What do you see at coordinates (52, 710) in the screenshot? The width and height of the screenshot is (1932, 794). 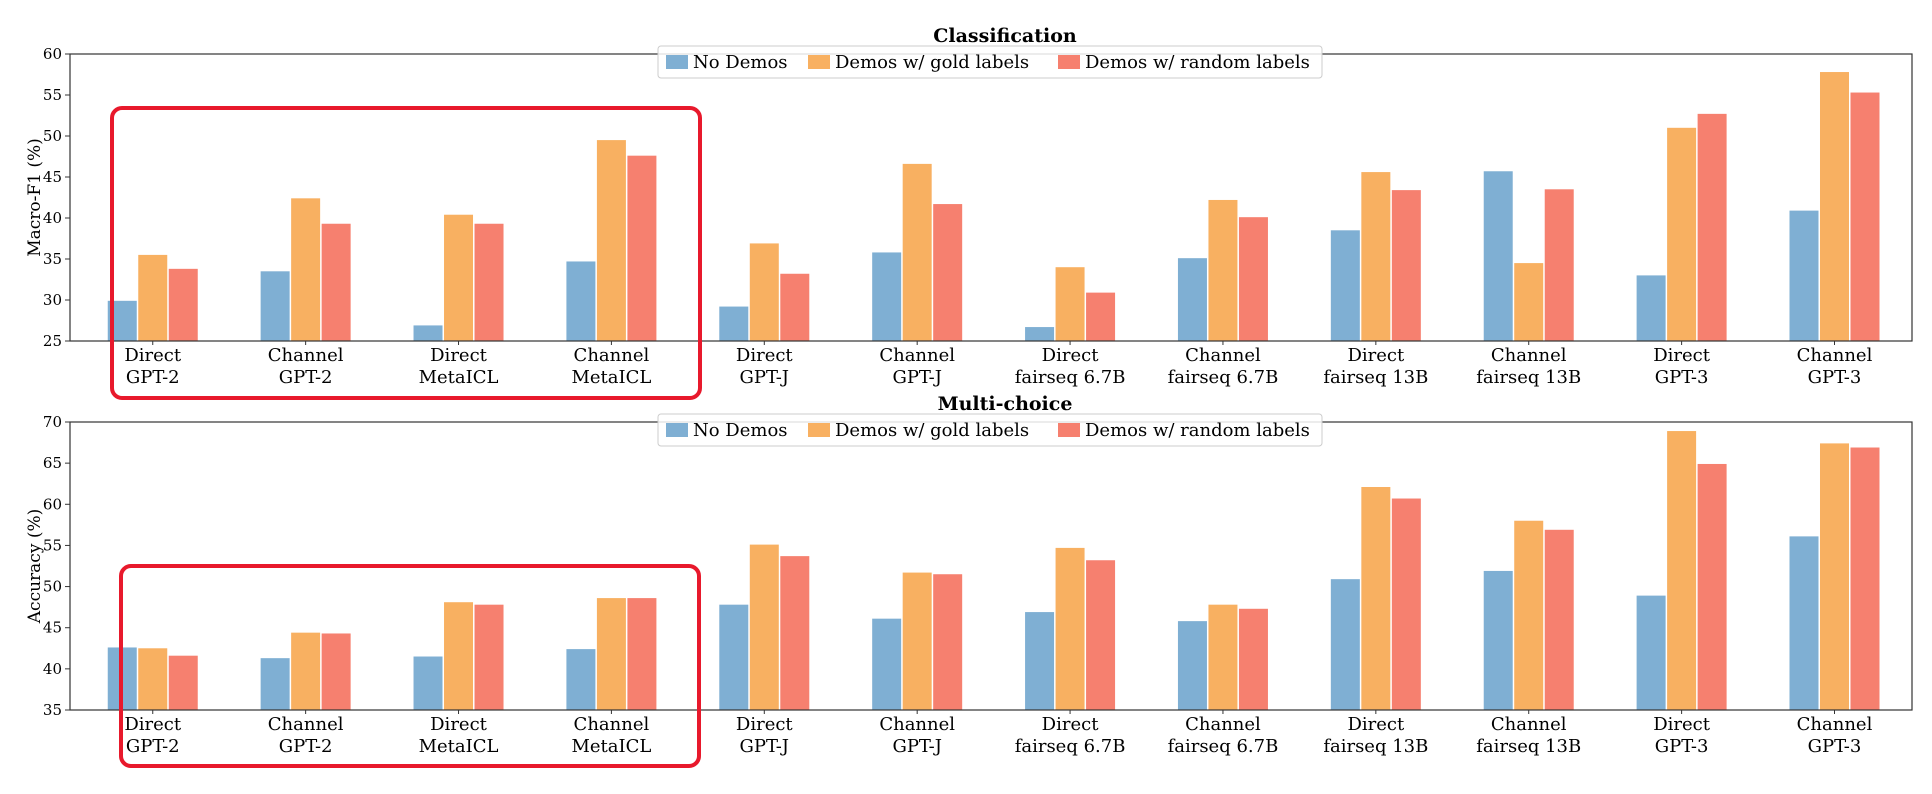 I see `y-tick-label: 35` at bounding box center [52, 710].